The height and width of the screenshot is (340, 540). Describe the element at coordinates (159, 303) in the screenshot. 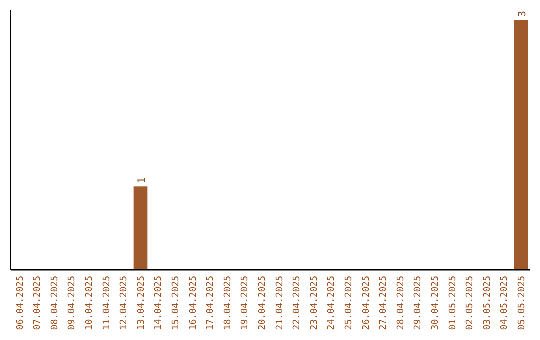

I see `x-tick-label: 14.04.2025` at that location.